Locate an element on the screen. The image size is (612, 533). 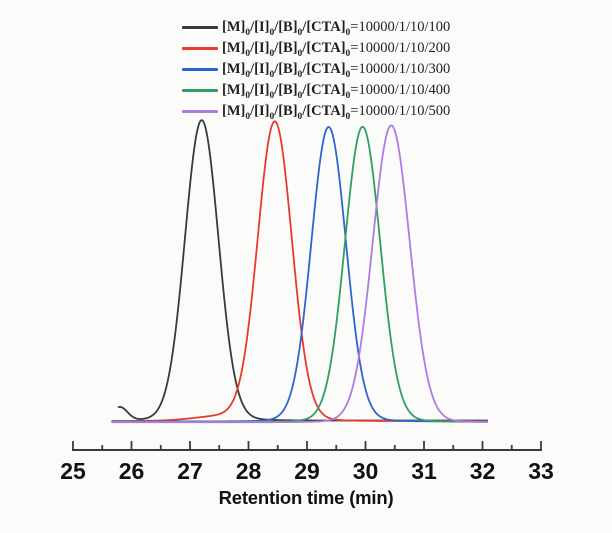
legend-label: [M]0/[I]0/[B]0/[CTA]0=10000/1/10/100 is located at coordinates (336, 29).